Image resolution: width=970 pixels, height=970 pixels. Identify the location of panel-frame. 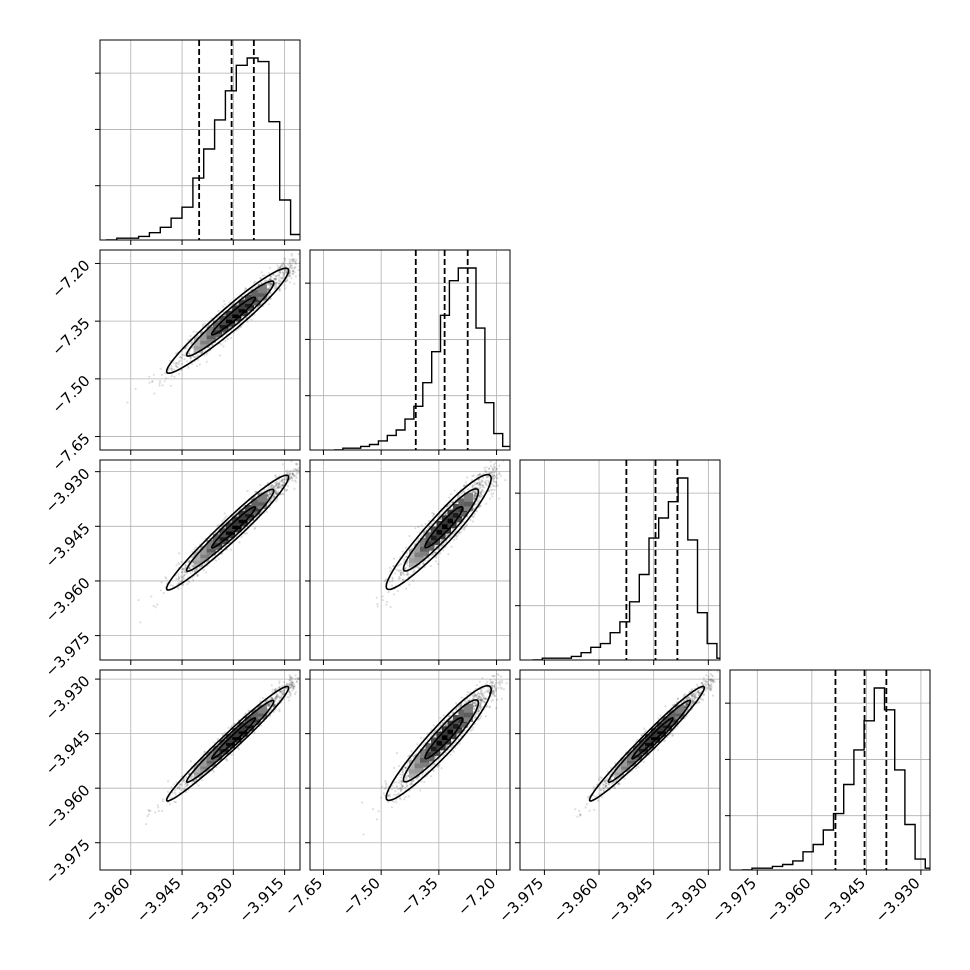
(410, 560).